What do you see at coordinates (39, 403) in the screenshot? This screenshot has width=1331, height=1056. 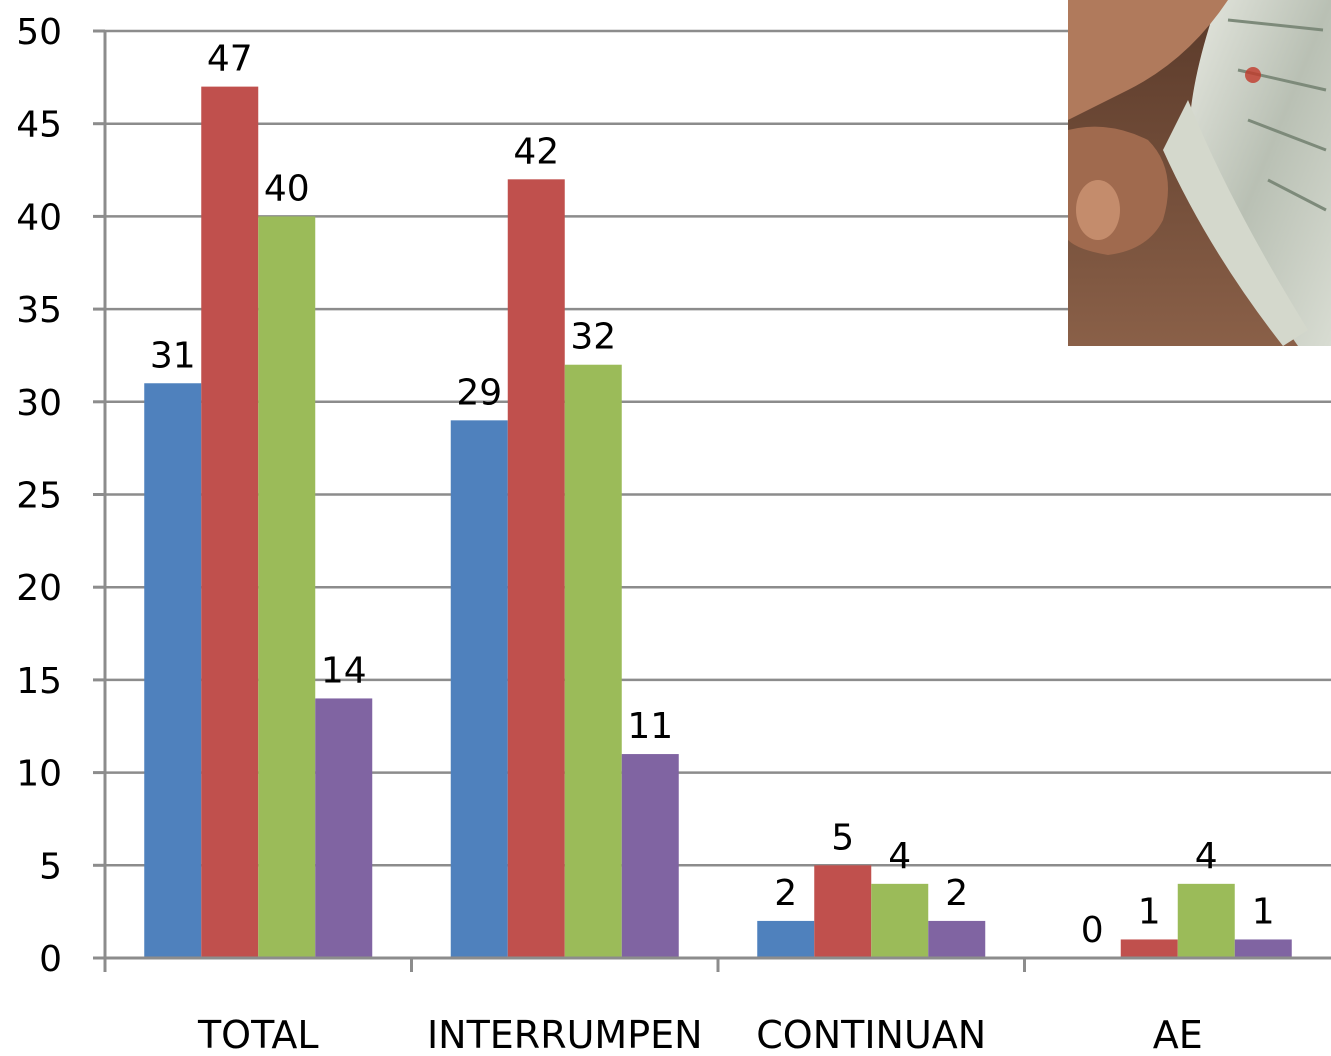 I see `y-tick-label: 30` at bounding box center [39, 403].